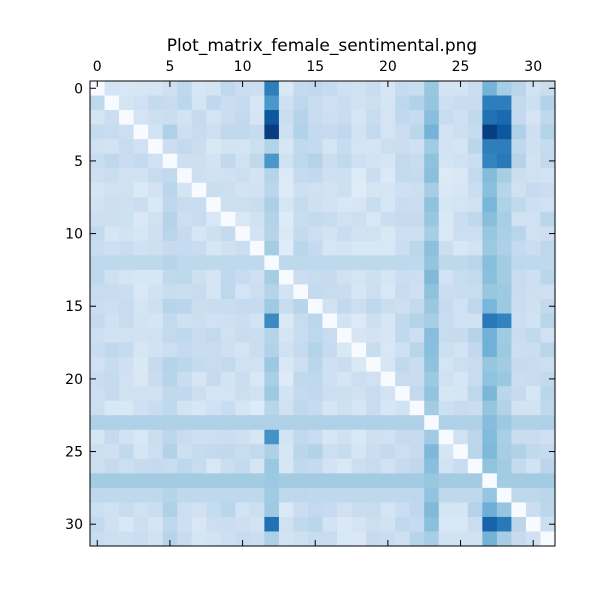  I want to click on y-tick-label: 20, so click(74, 380).